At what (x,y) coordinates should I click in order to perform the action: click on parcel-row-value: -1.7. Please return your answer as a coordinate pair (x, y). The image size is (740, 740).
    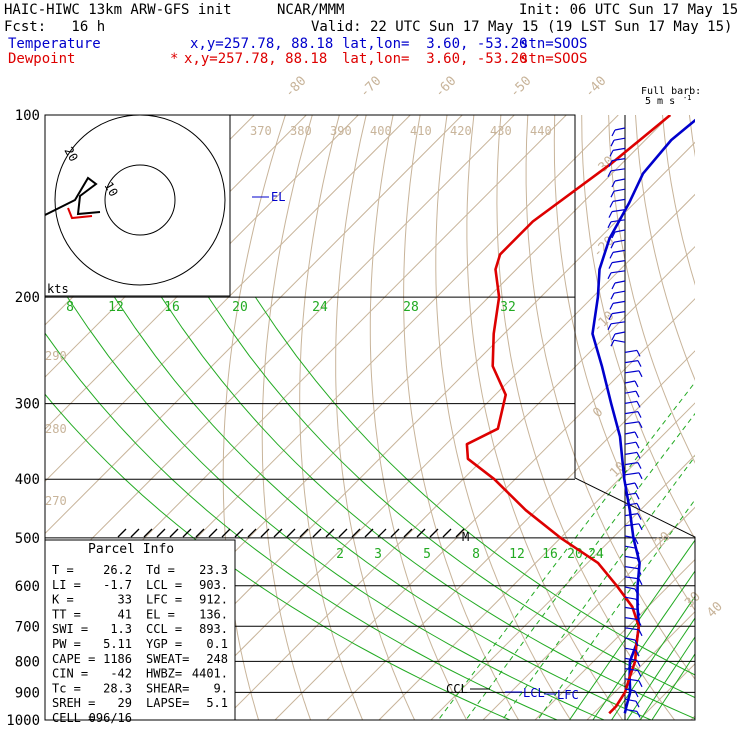
    Looking at the image, I should click on (117, 585).